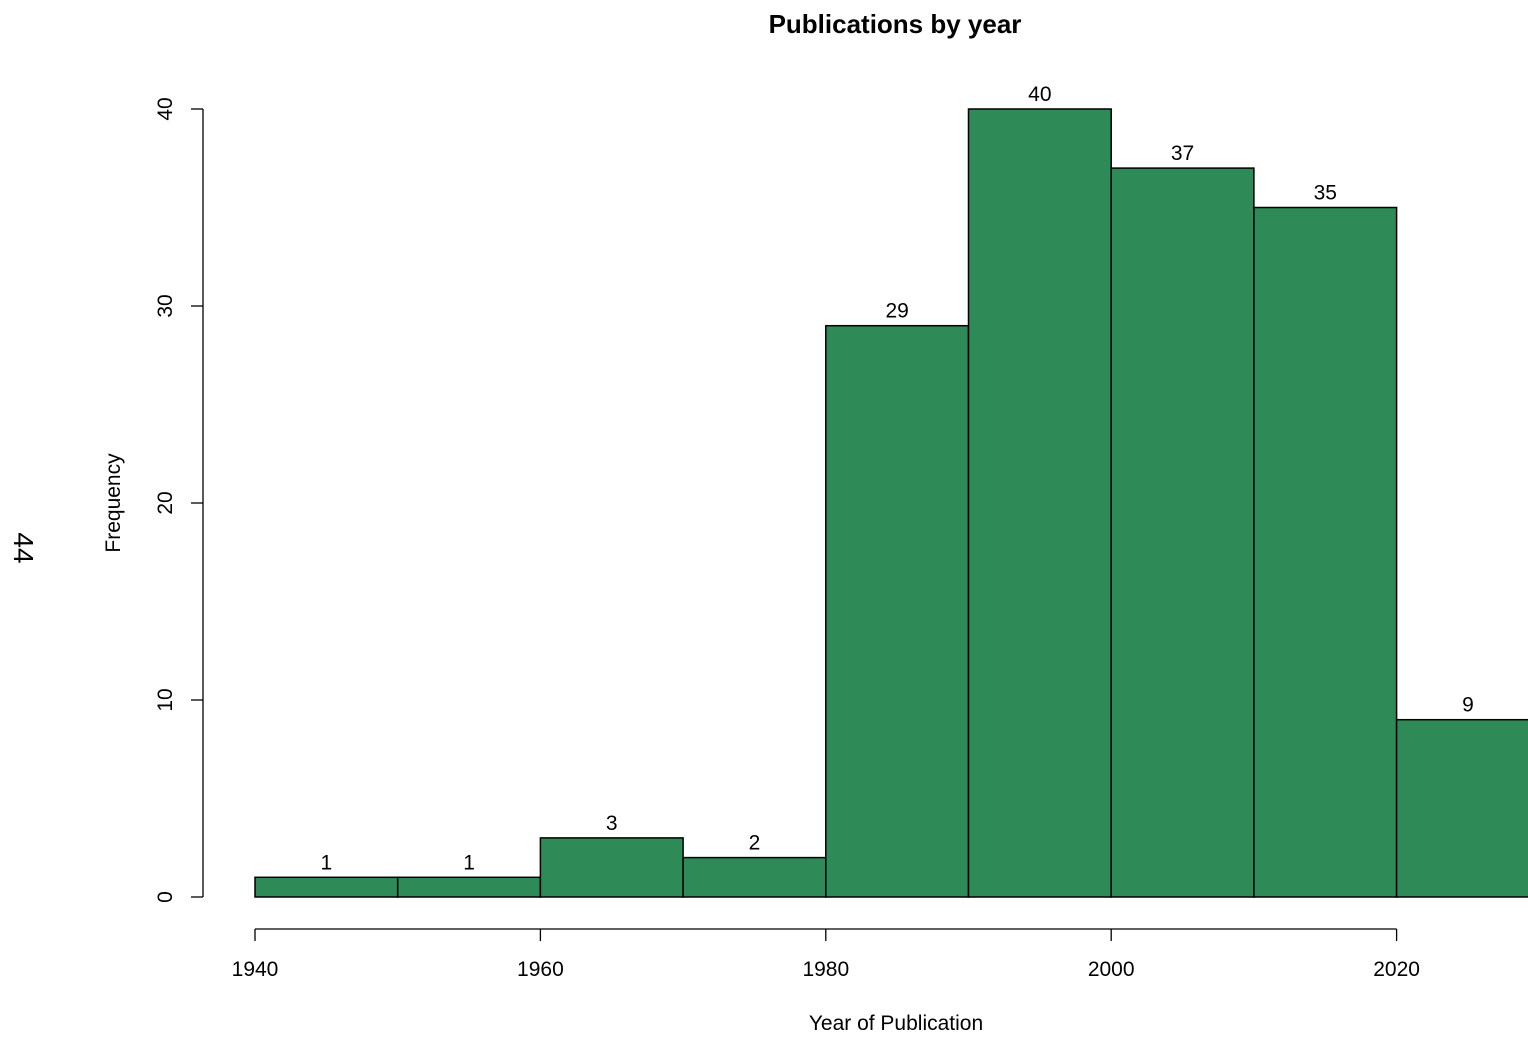  Describe the element at coordinates (23, 547) in the screenshot. I see `page-number: 44` at that location.